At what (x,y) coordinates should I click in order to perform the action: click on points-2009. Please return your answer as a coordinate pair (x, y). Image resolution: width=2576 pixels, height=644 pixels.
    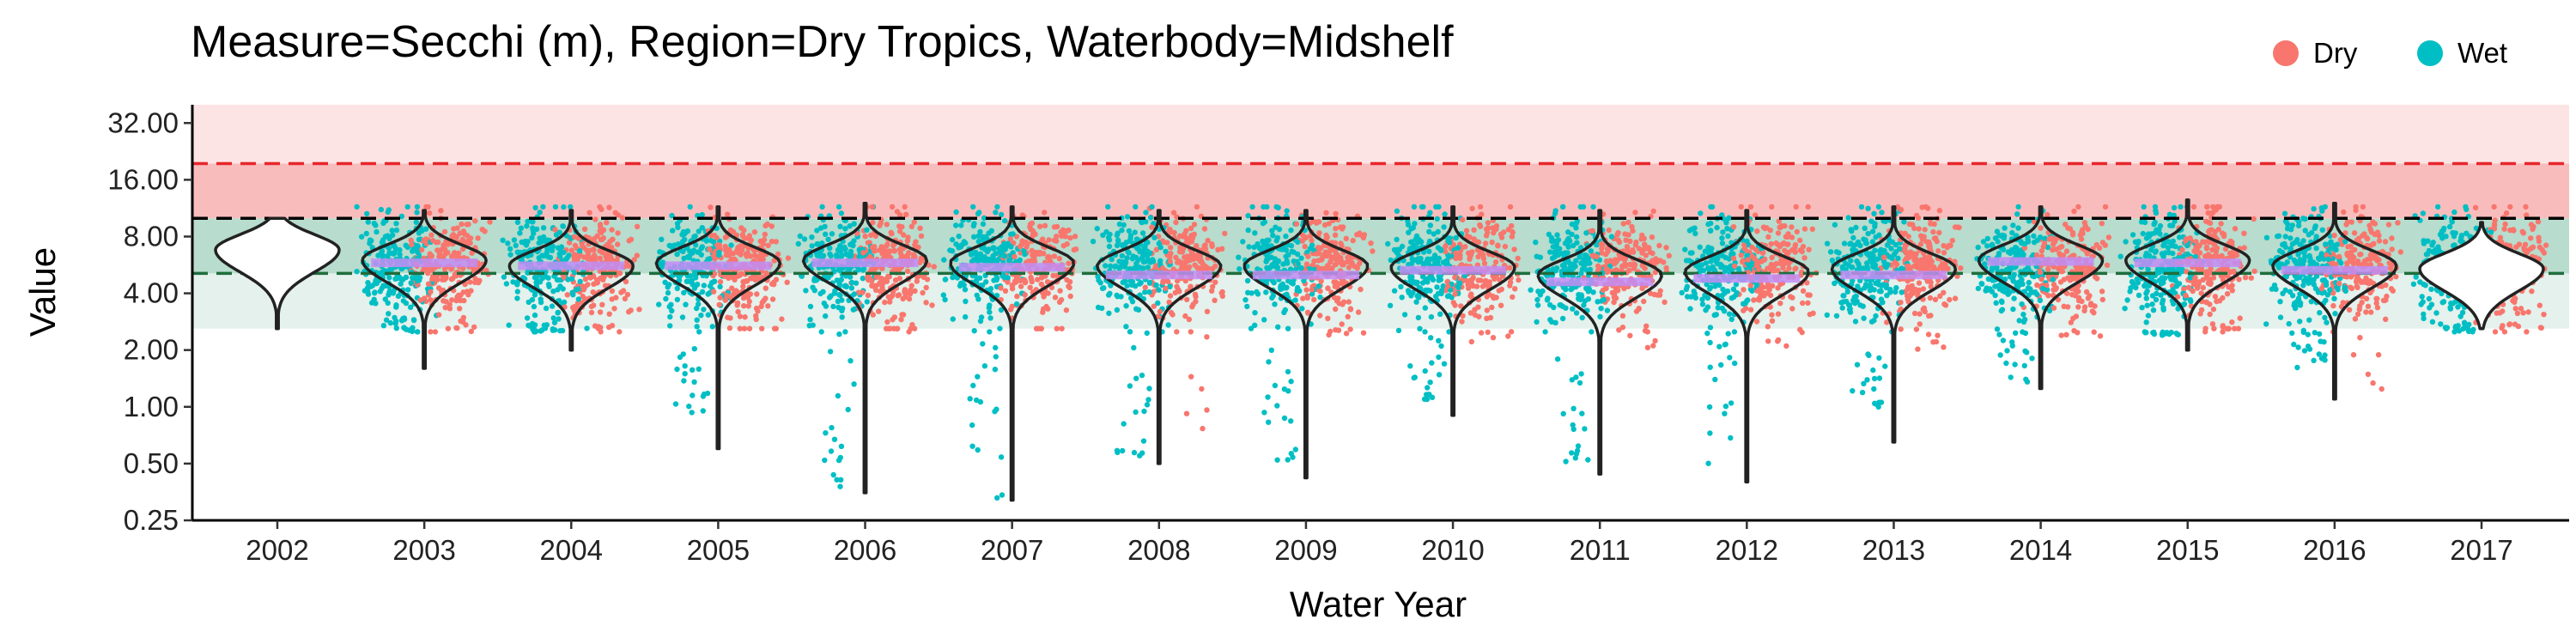
    Looking at the image, I should click on (1306, 334).